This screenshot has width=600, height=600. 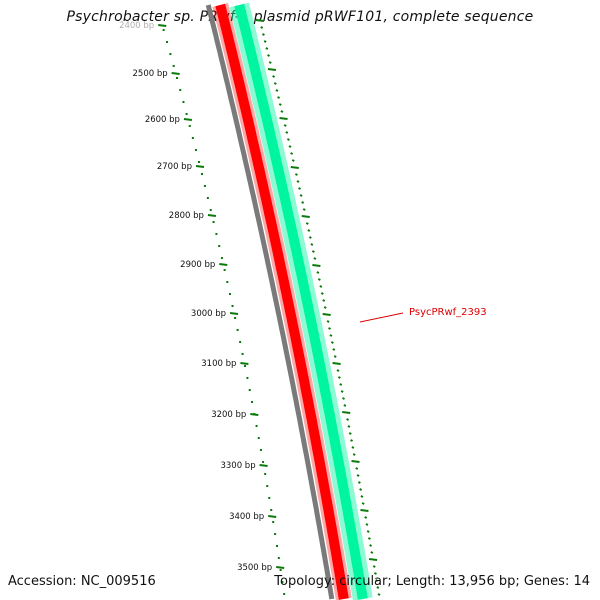 I want to click on ruler-tick-label: 2700 bp, so click(x=174, y=167).